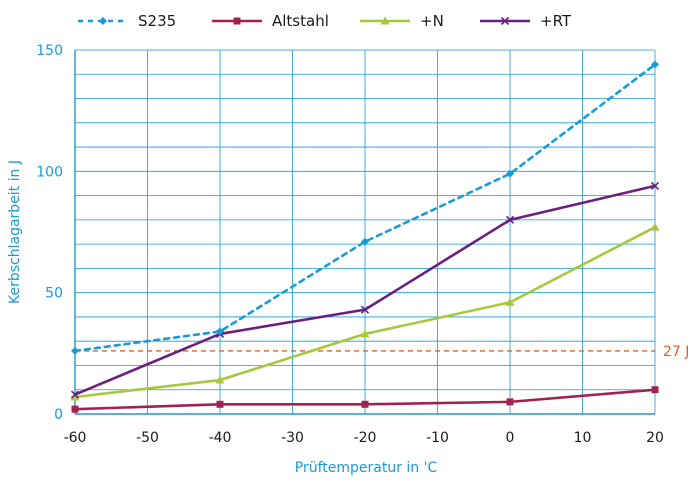  Describe the element at coordinates (292, 438) in the screenshot. I see `x-tick-label: -30` at that location.